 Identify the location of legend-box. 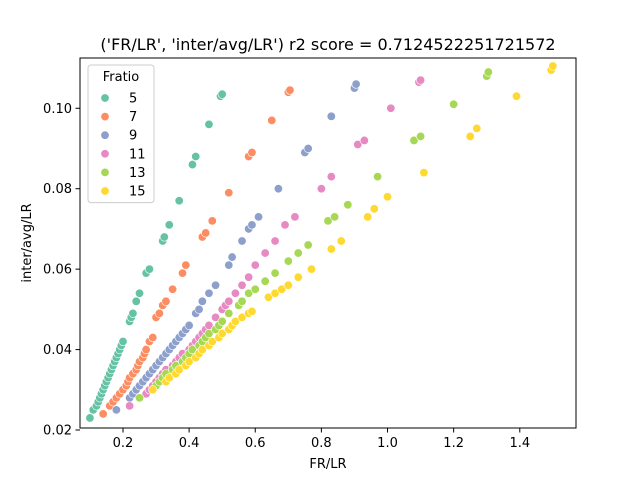
(121, 134).